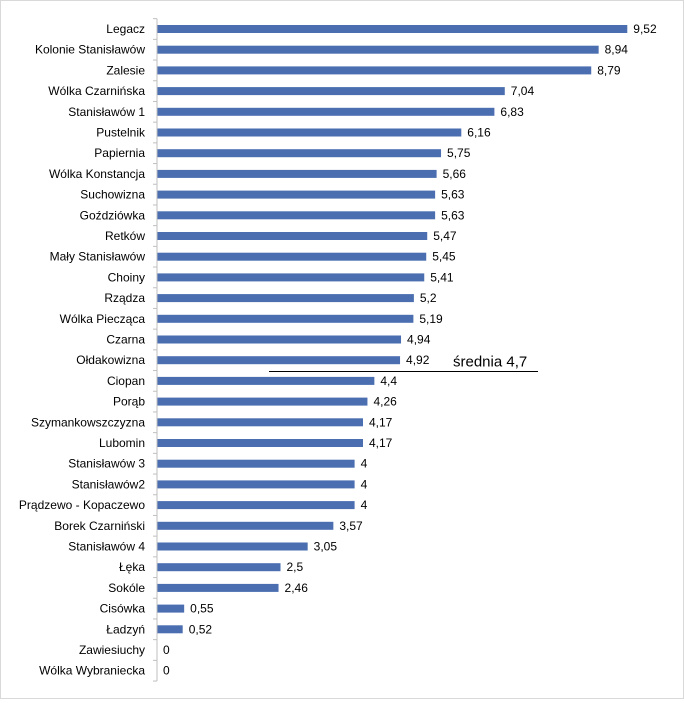 The width and height of the screenshot is (684, 703). What do you see at coordinates (388, 381) in the screenshot?
I see `data-label: 4,4` at bounding box center [388, 381].